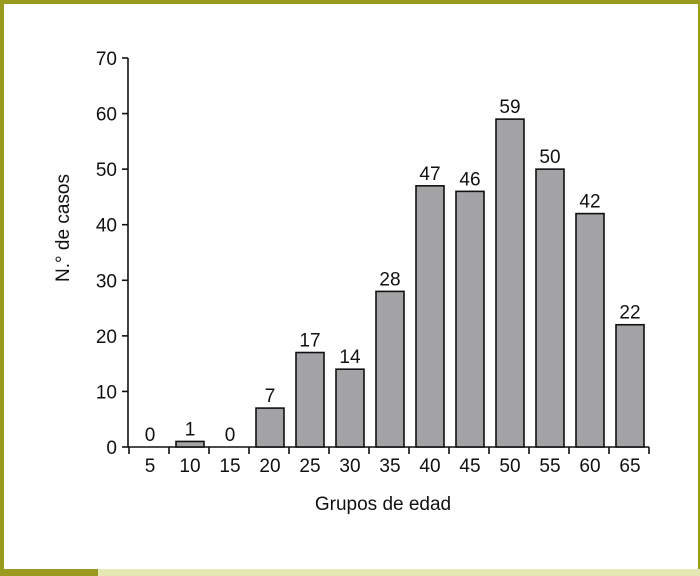 This screenshot has height=576, width=700. What do you see at coordinates (589, 202) in the screenshot?
I see `bar-value-label: 42` at bounding box center [589, 202].